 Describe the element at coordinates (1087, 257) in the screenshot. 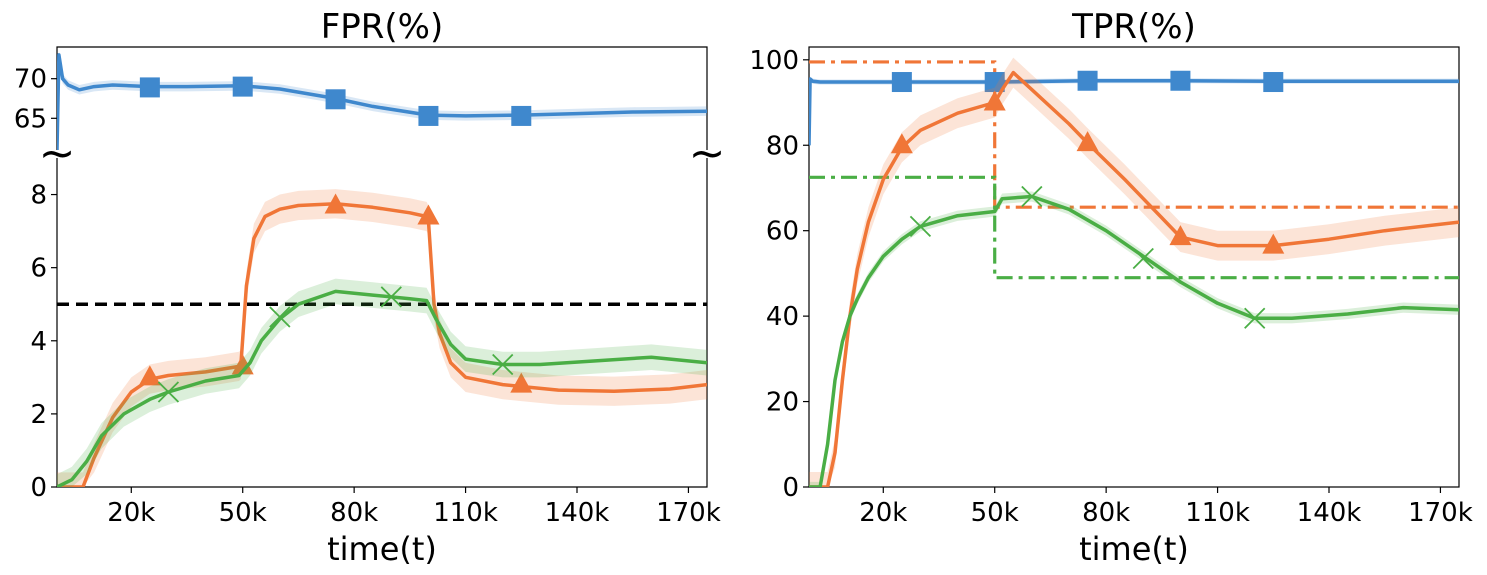

I see `tpr-markers-green` at that location.